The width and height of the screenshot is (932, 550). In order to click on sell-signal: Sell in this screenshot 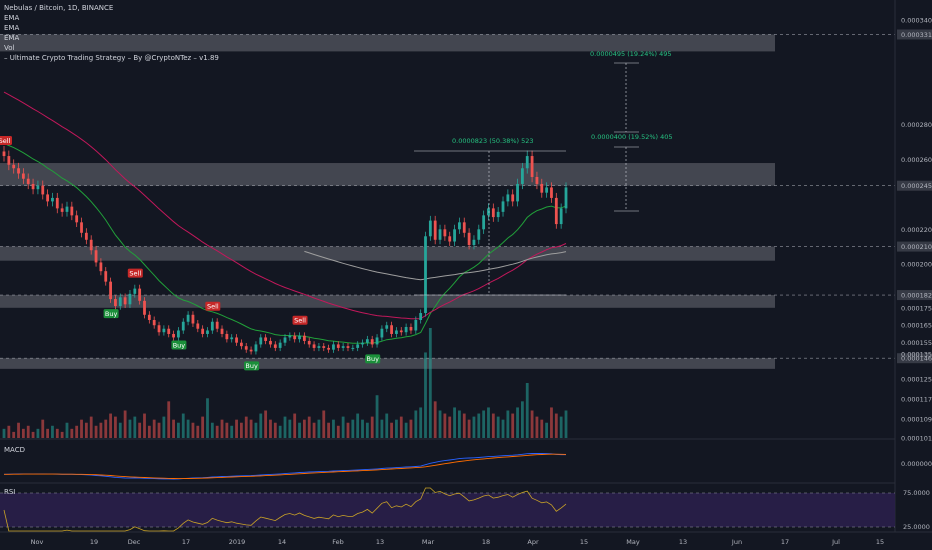, I will do `click(135, 273)`.